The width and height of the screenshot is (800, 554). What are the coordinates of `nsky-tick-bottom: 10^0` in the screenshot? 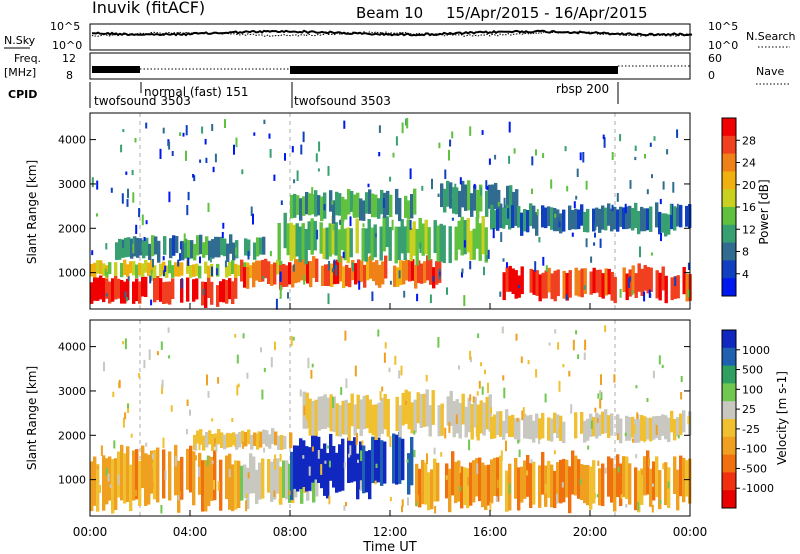 It's located at (67, 45).